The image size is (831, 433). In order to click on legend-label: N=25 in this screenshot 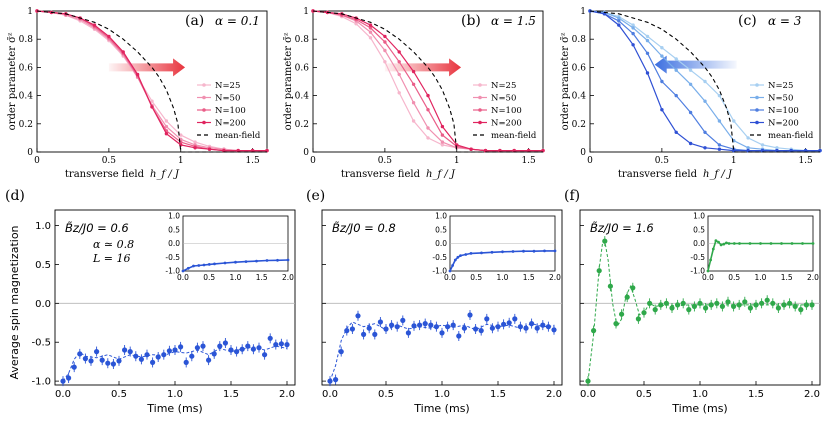, I will do `click(503, 86)`.